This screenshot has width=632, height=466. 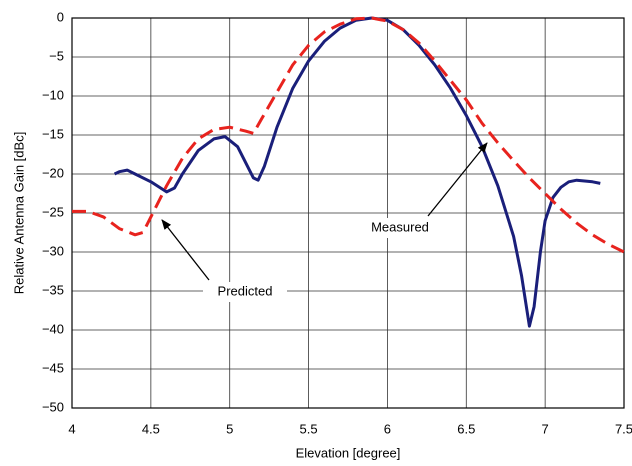 What do you see at coordinates (387, 428) in the screenshot?
I see `x-tick-label: 6` at bounding box center [387, 428].